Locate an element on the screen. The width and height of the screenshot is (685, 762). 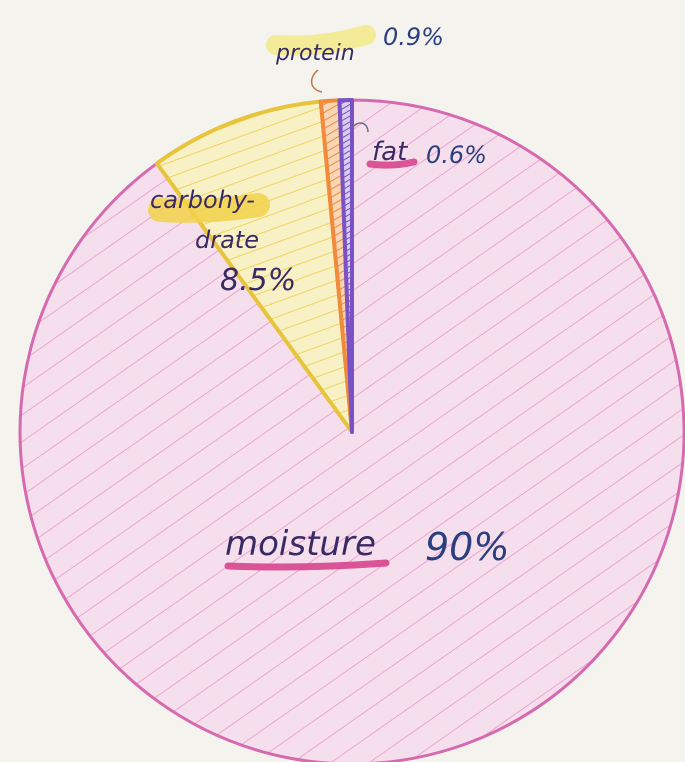
fat-label: fat is located at coordinates (390, 152).